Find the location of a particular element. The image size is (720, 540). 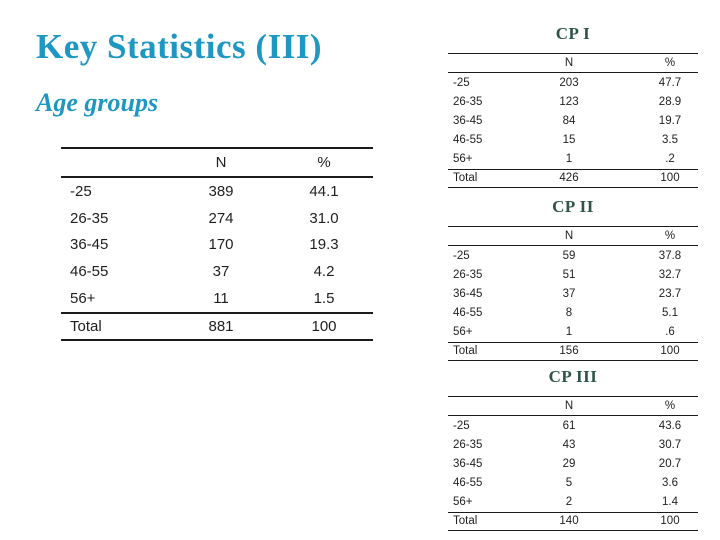

cell-n: 84 is located at coordinates (569, 120).